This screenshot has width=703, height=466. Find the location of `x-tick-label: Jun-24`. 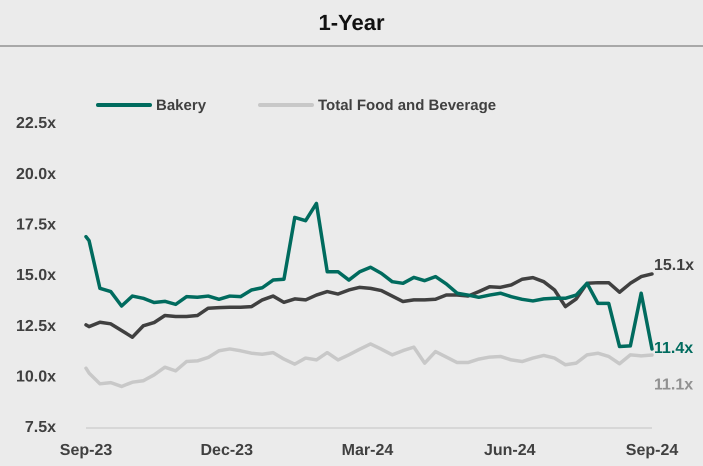

x-tick-label: Jun-24 is located at coordinates (510, 451).